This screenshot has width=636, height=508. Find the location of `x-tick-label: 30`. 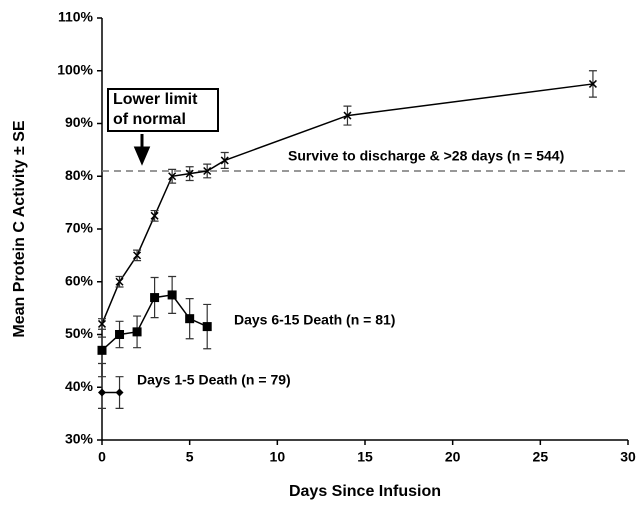

x-tick-label: 30 is located at coordinates (628, 457).